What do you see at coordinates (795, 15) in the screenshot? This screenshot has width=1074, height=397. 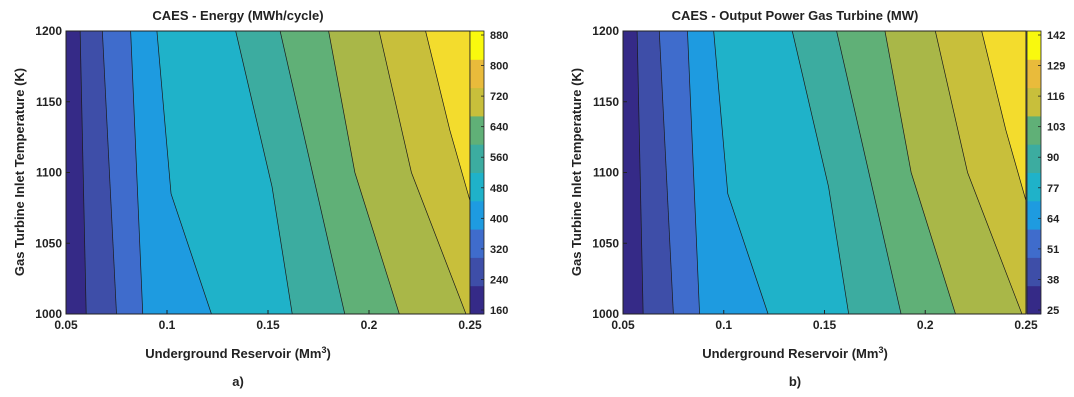 I see `chart-b-title: CAES - Output Power Gas Turbine (MW)` at bounding box center [795, 15].